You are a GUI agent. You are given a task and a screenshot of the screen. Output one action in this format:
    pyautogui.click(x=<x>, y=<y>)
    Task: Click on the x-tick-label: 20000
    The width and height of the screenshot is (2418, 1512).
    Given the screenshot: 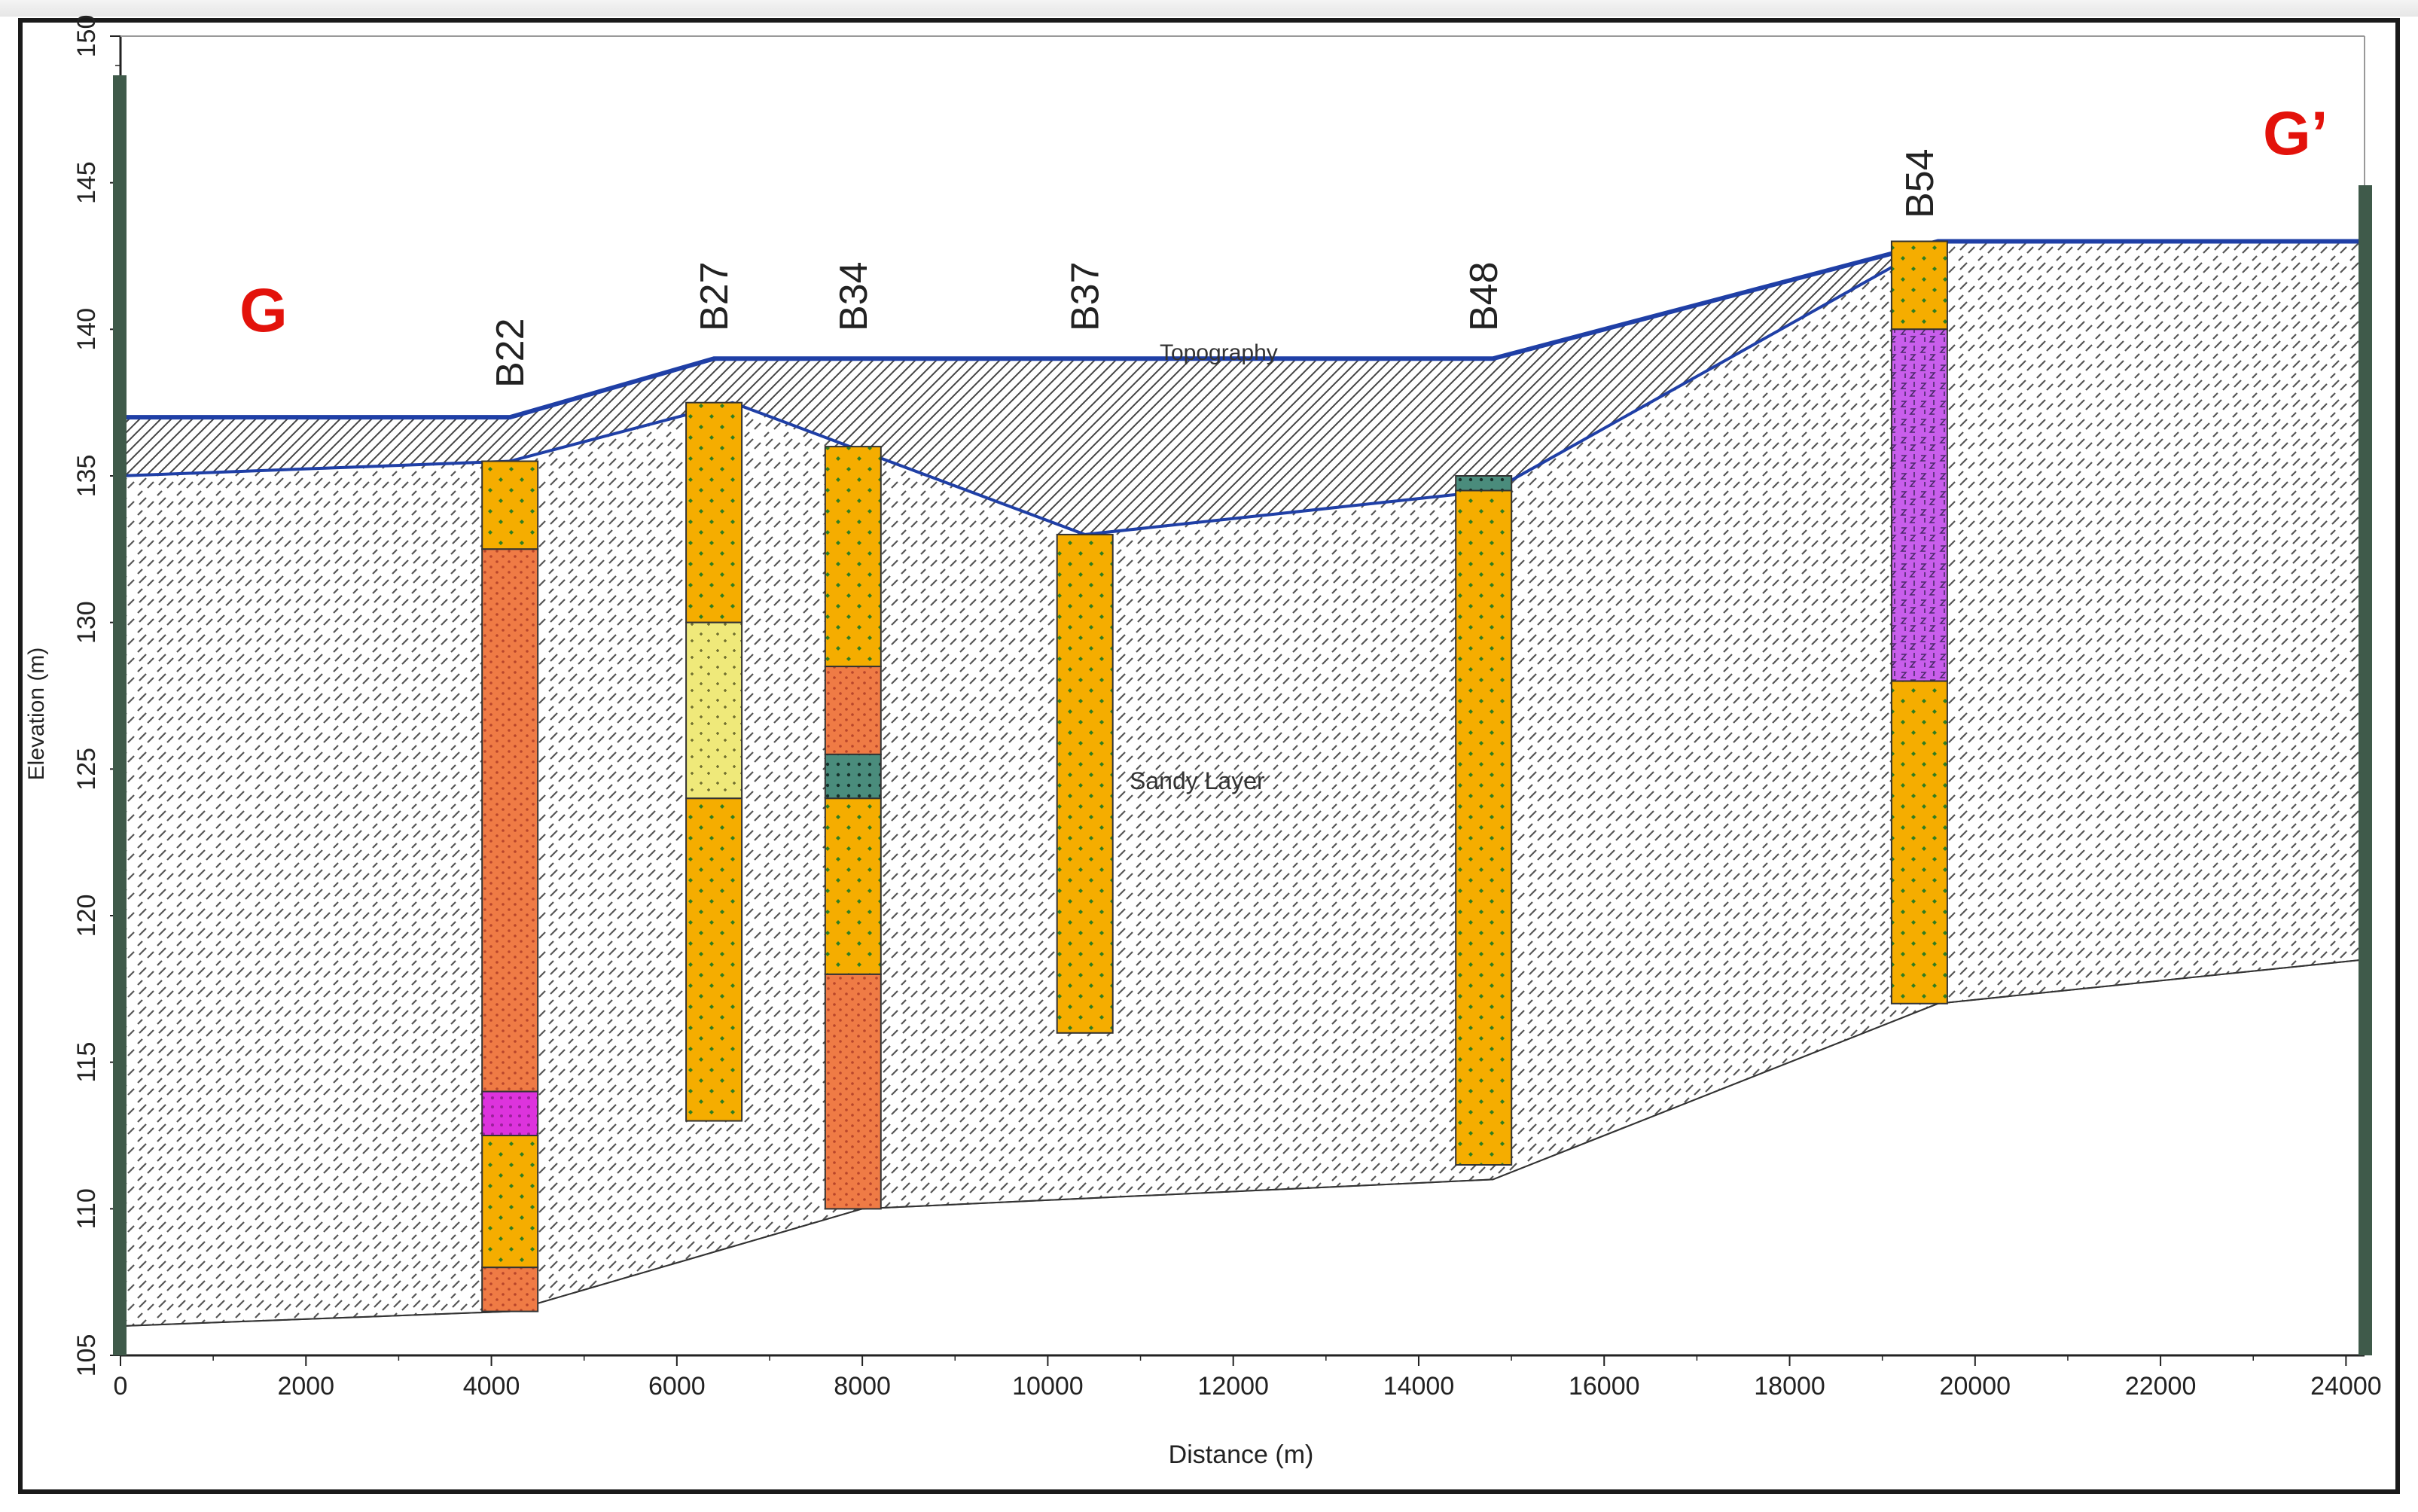 What is the action you would take?
    pyautogui.click(x=1975, y=1387)
    